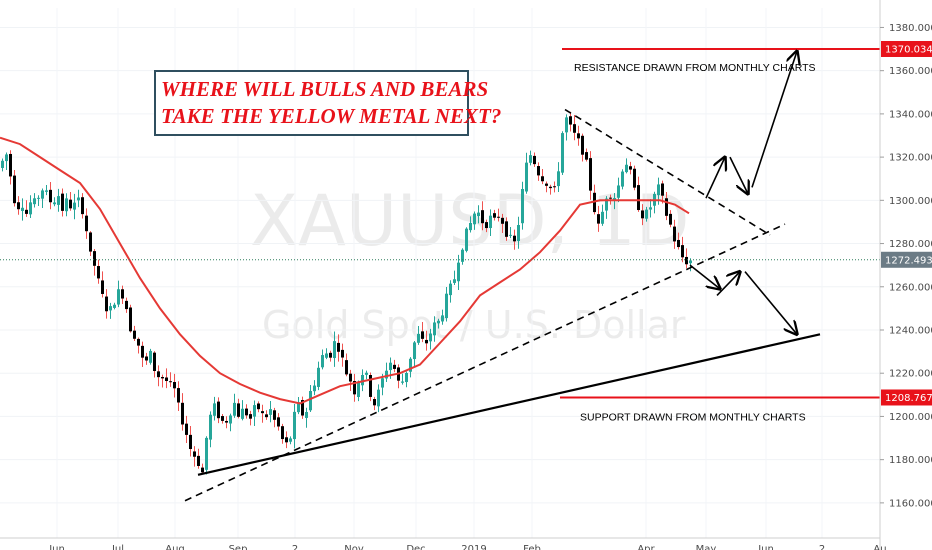 This screenshot has width=932, height=550. I want to click on resistance-caption: RESISTANCE DRAWN FROM MONTHLY CHARTS, so click(695, 68).